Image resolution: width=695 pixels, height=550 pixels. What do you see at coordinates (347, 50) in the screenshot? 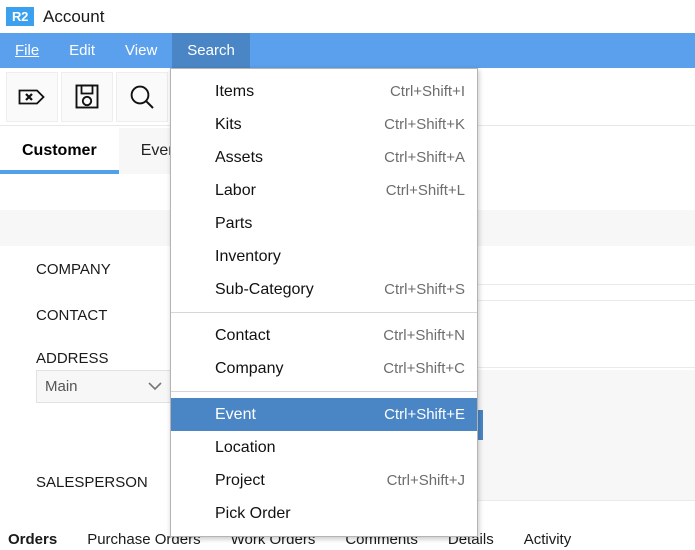
I see `menu-bar: File Edit View Search` at bounding box center [347, 50].